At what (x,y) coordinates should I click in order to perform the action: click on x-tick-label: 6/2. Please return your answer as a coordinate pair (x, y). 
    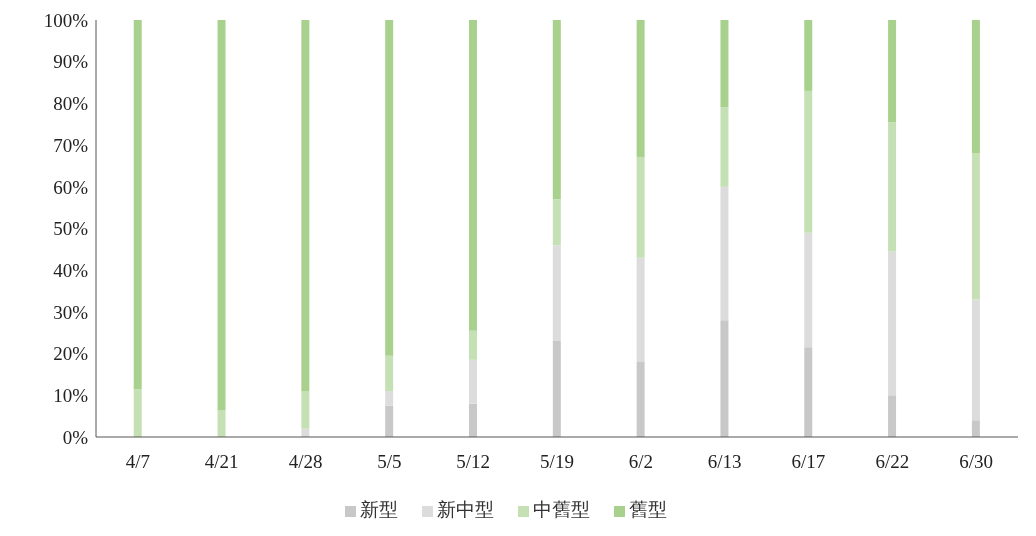
    Looking at the image, I should click on (640, 462).